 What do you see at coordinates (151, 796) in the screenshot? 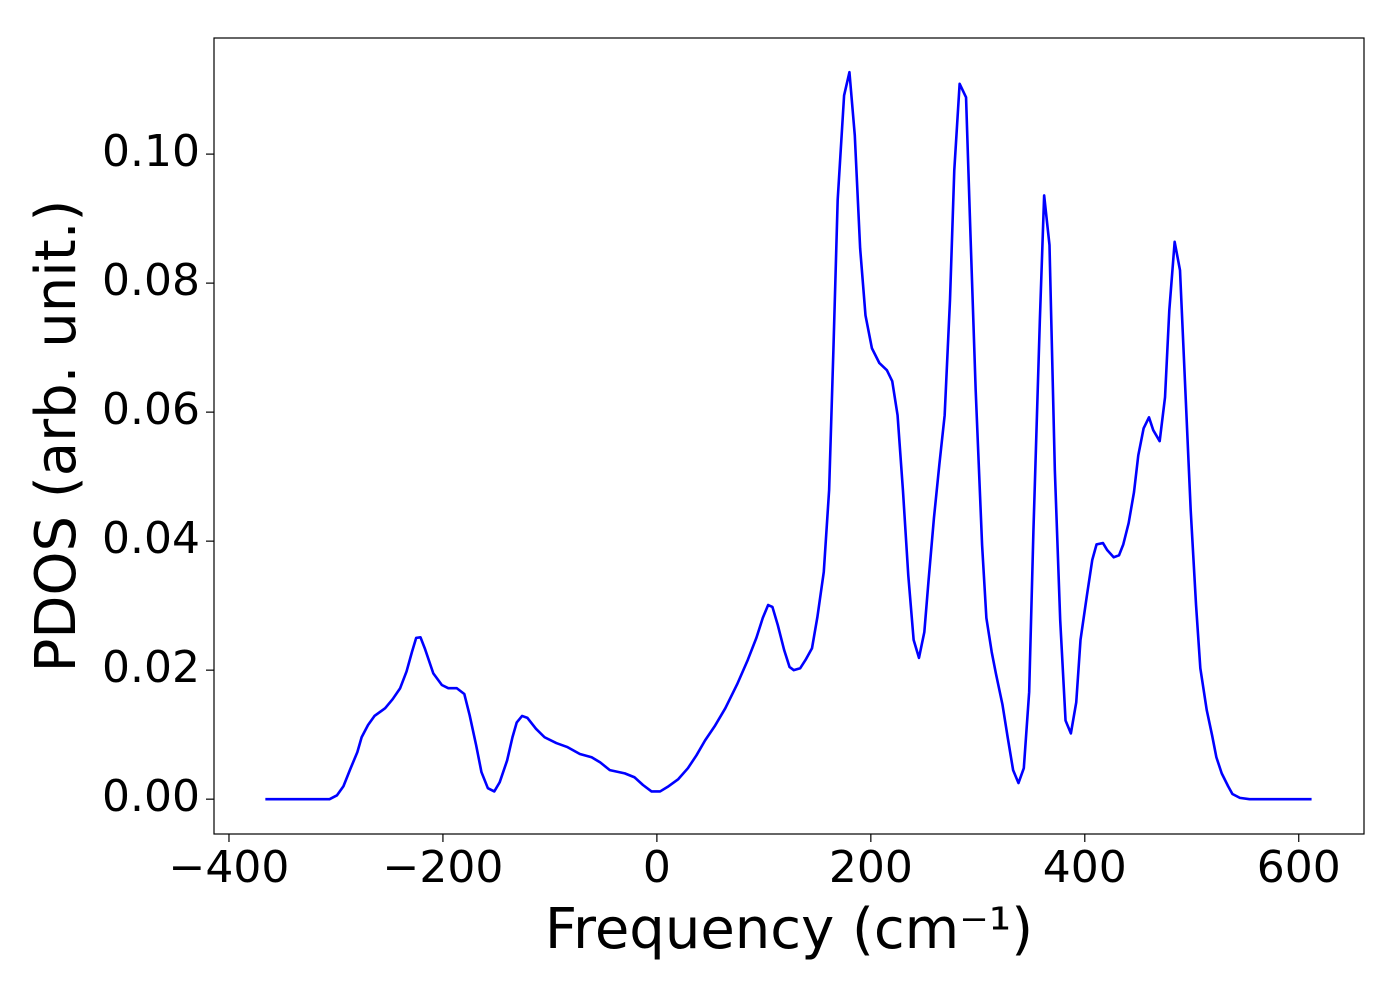
I see `y-tick-label: 0.00` at bounding box center [151, 796].